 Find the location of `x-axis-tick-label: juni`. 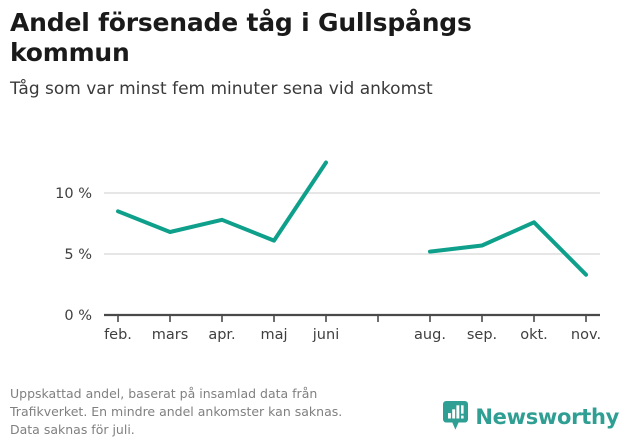

x-axis-tick-label: juni is located at coordinates (325, 335).